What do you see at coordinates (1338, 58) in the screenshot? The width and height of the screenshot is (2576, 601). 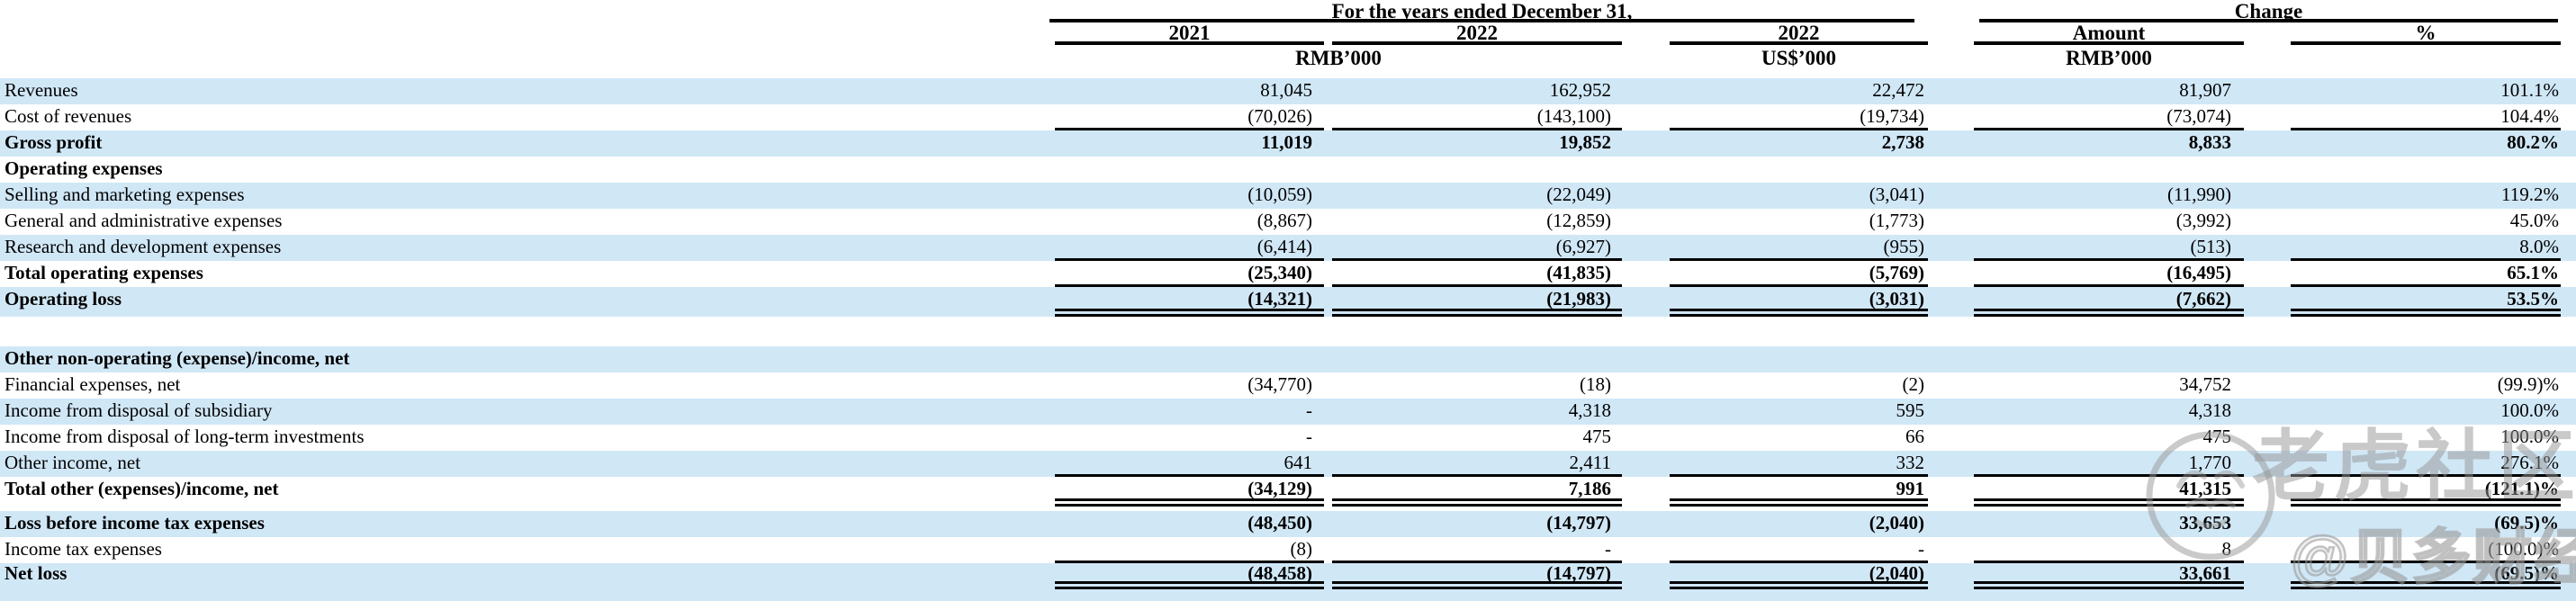 I see `unit-label-rmb: RMB’000` at bounding box center [1338, 58].